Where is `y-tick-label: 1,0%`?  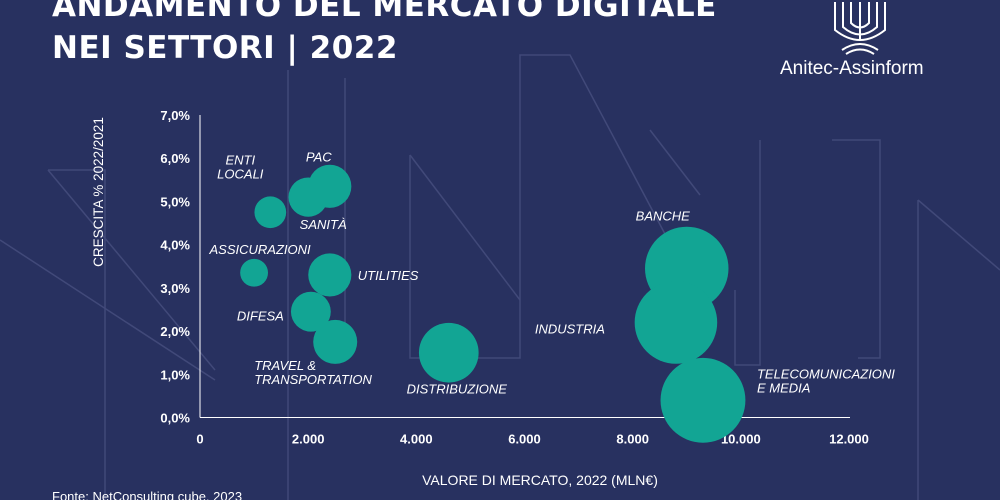
y-tick-label: 1,0% is located at coordinates (175, 374).